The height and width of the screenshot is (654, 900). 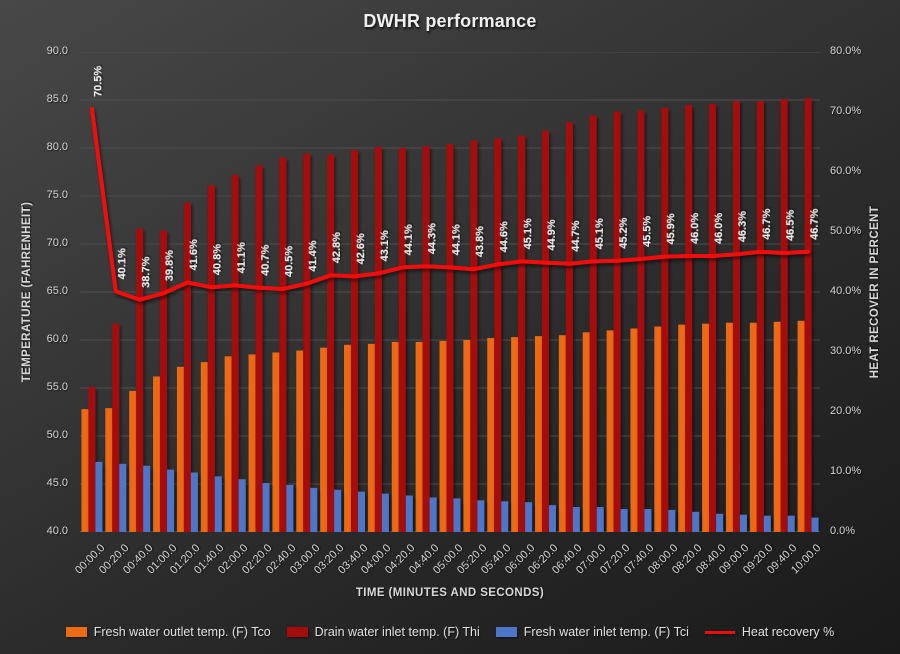 What do you see at coordinates (57, 435) in the screenshot?
I see `y-tick-left: 50.0` at bounding box center [57, 435].